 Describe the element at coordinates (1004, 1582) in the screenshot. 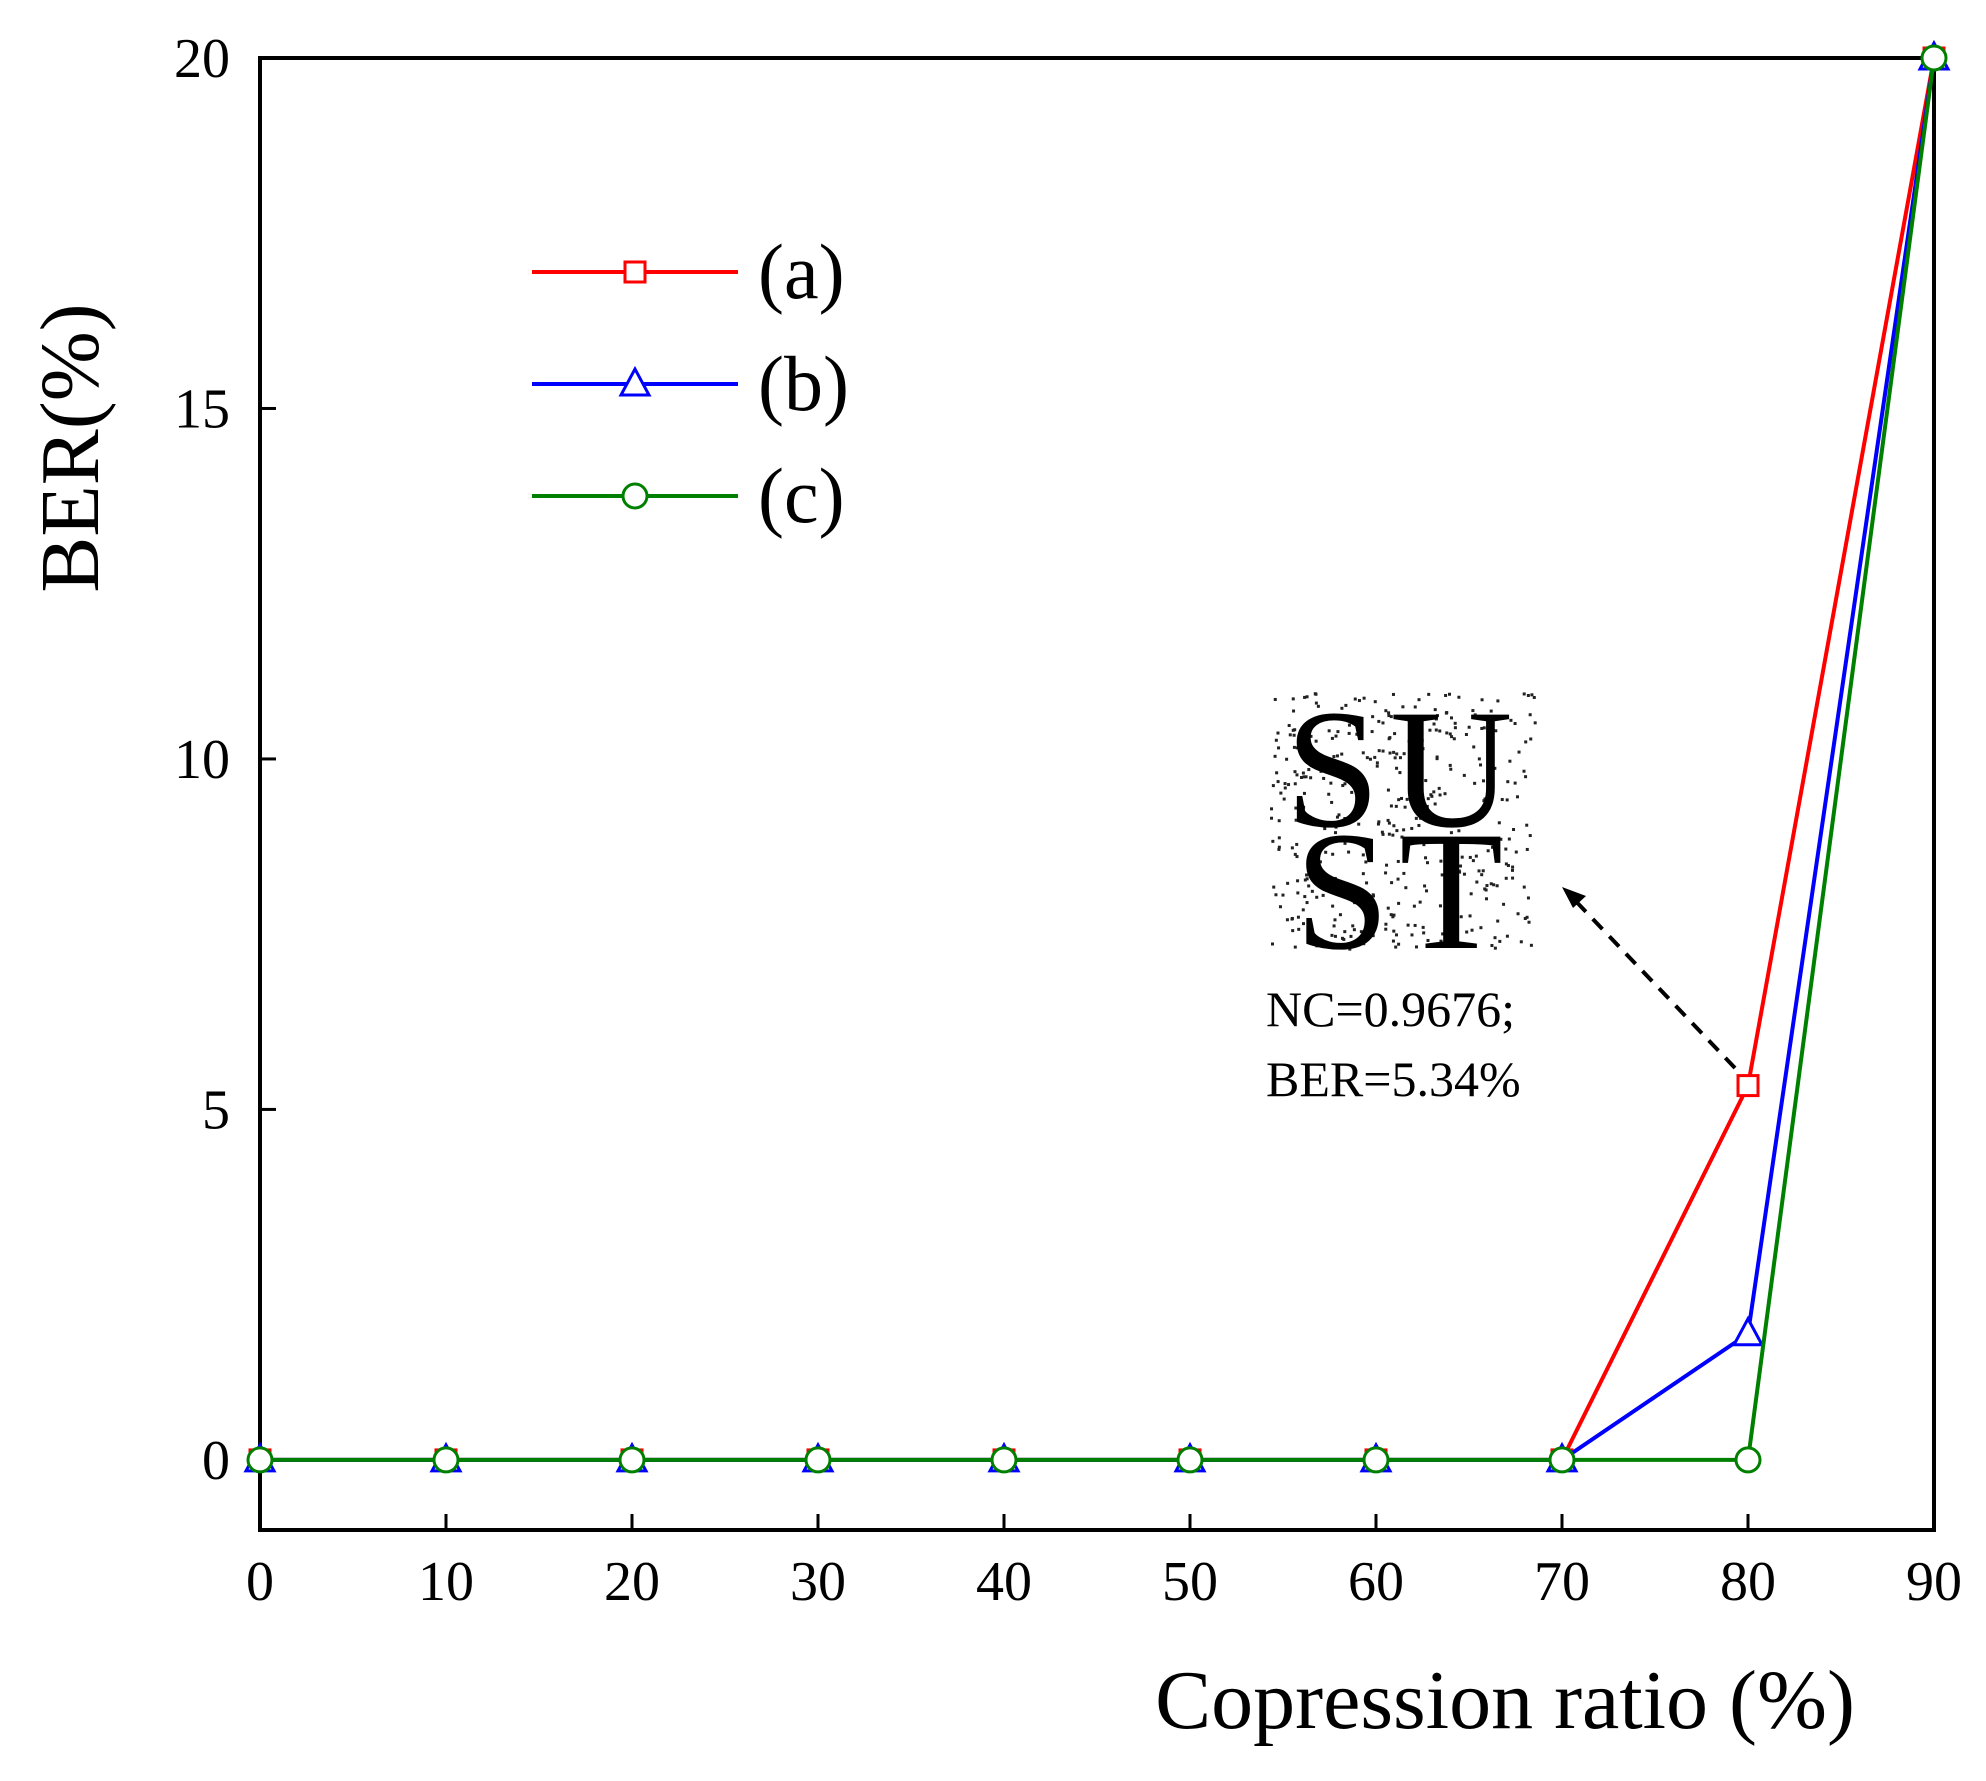

I see `x-tick-label: 40` at that location.